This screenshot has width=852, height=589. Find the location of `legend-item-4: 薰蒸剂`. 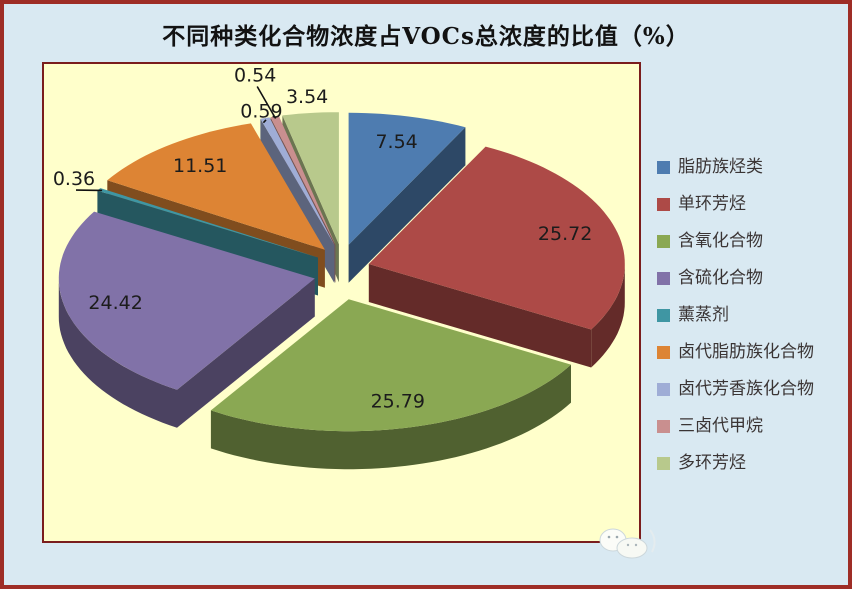

legend-item-4: 薰蒸剂 is located at coordinates (735, 315).